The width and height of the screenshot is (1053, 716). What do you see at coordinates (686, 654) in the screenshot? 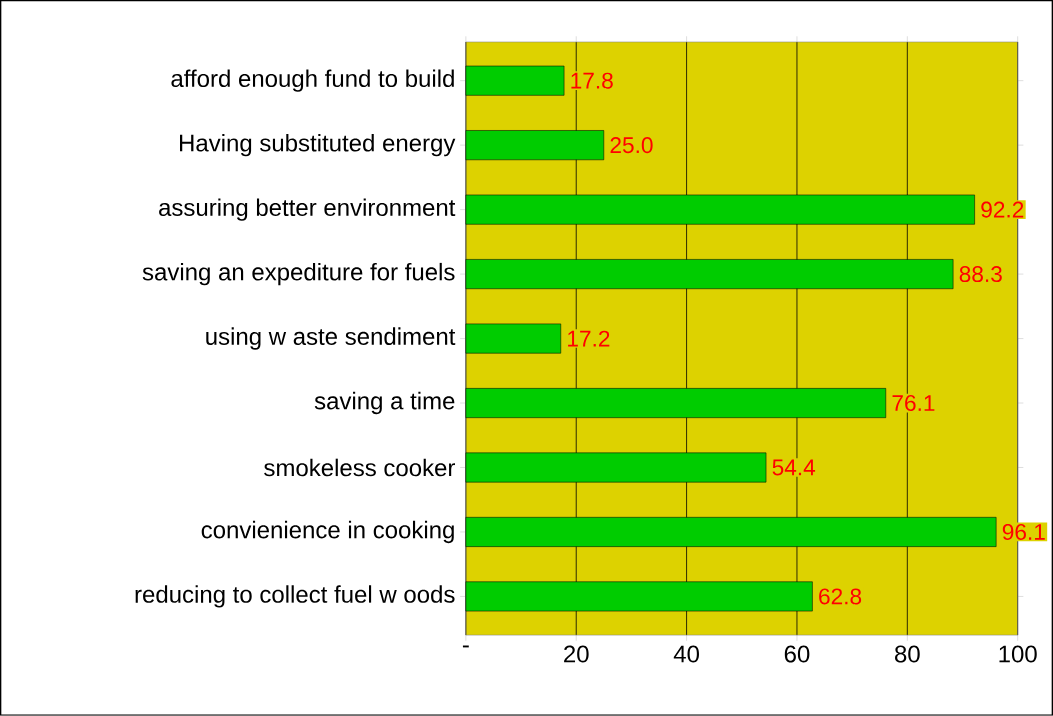
I see `x-tick-label: 40` at bounding box center [686, 654].